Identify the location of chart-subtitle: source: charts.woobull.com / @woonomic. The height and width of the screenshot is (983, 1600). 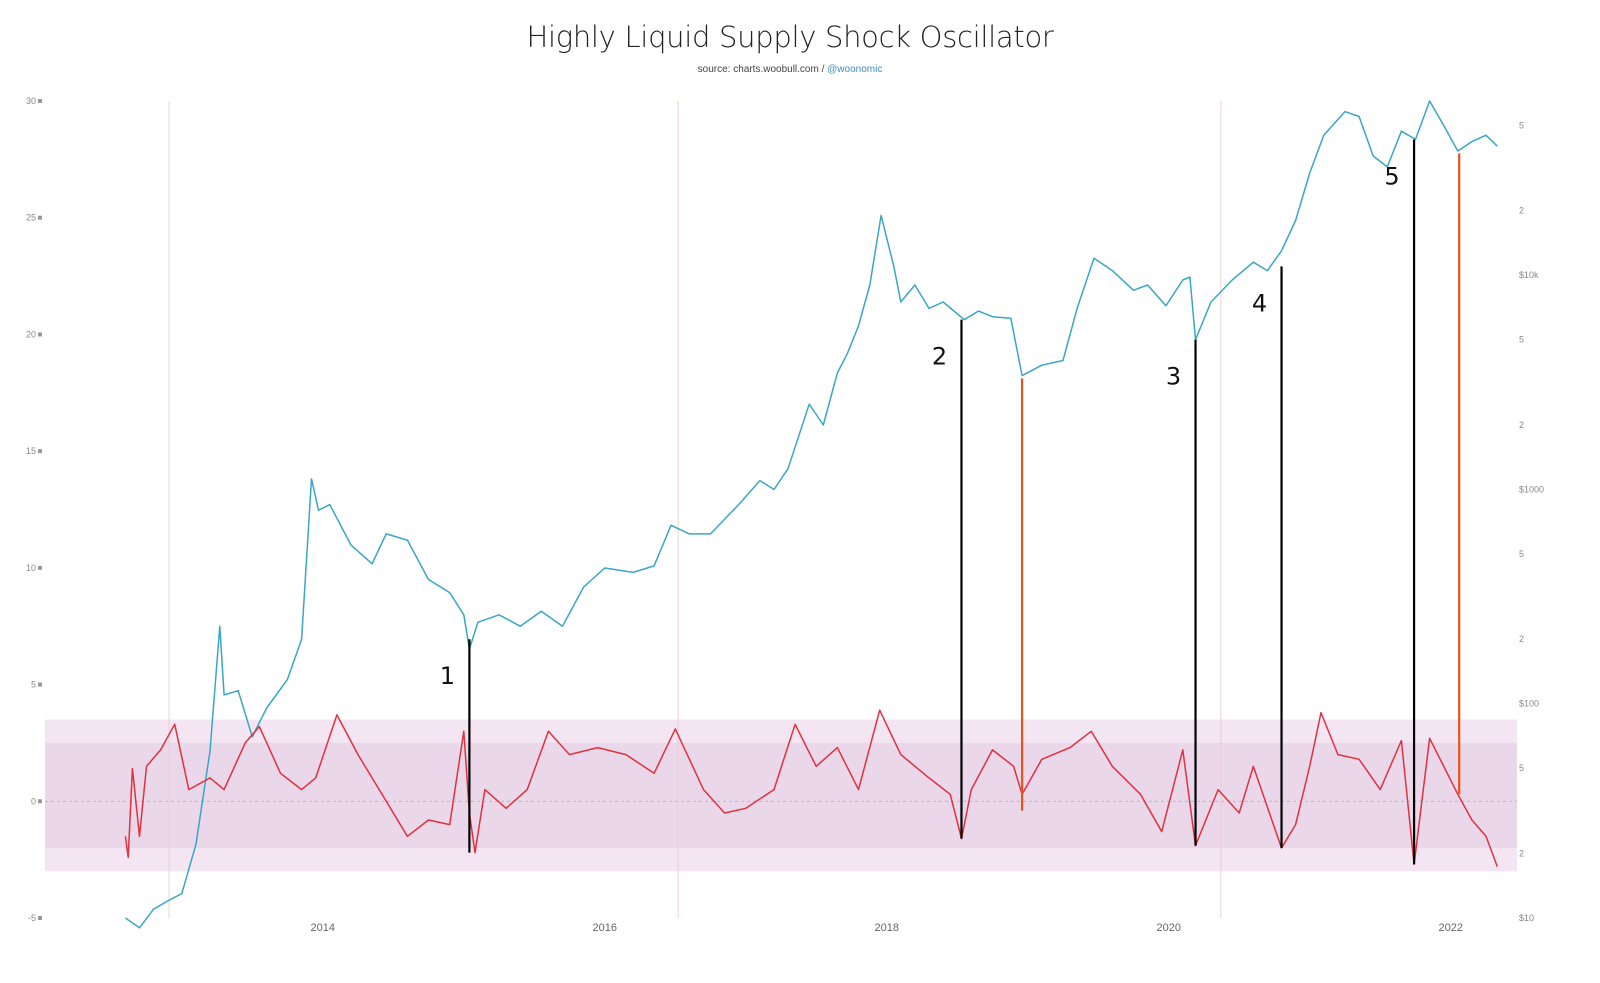
(790, 69).